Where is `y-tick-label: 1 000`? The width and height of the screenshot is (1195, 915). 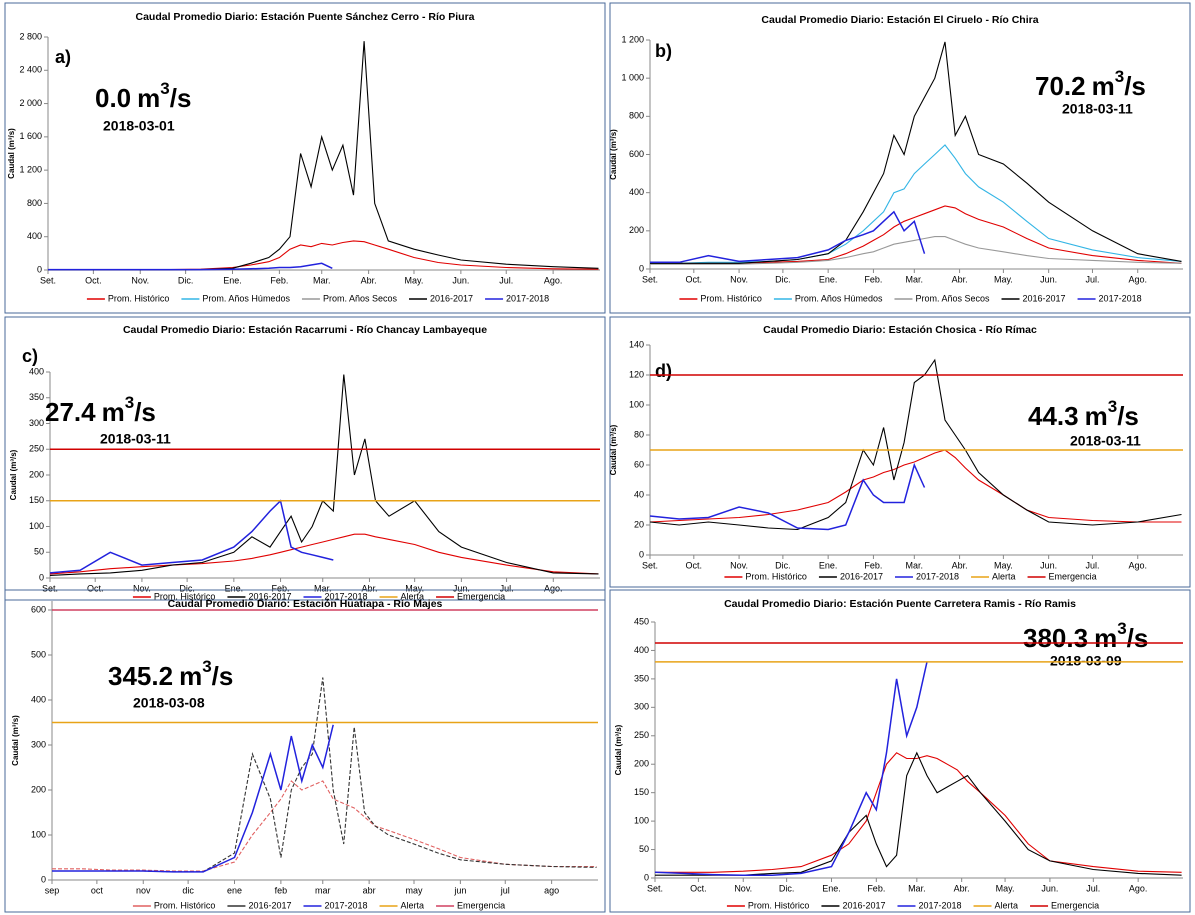
y-tick-label: 1 000 is located at coordinates (632, 78).